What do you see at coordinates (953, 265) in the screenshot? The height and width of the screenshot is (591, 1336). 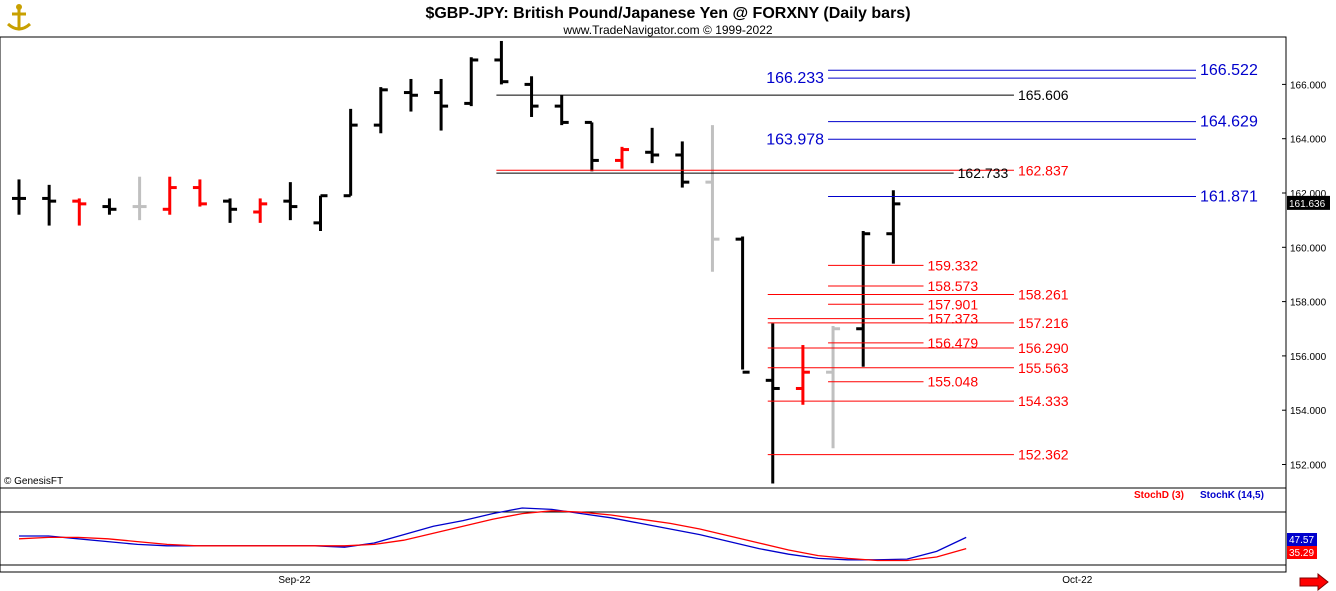 I see `level-label: 159.332` at bounding box center [953, 265].